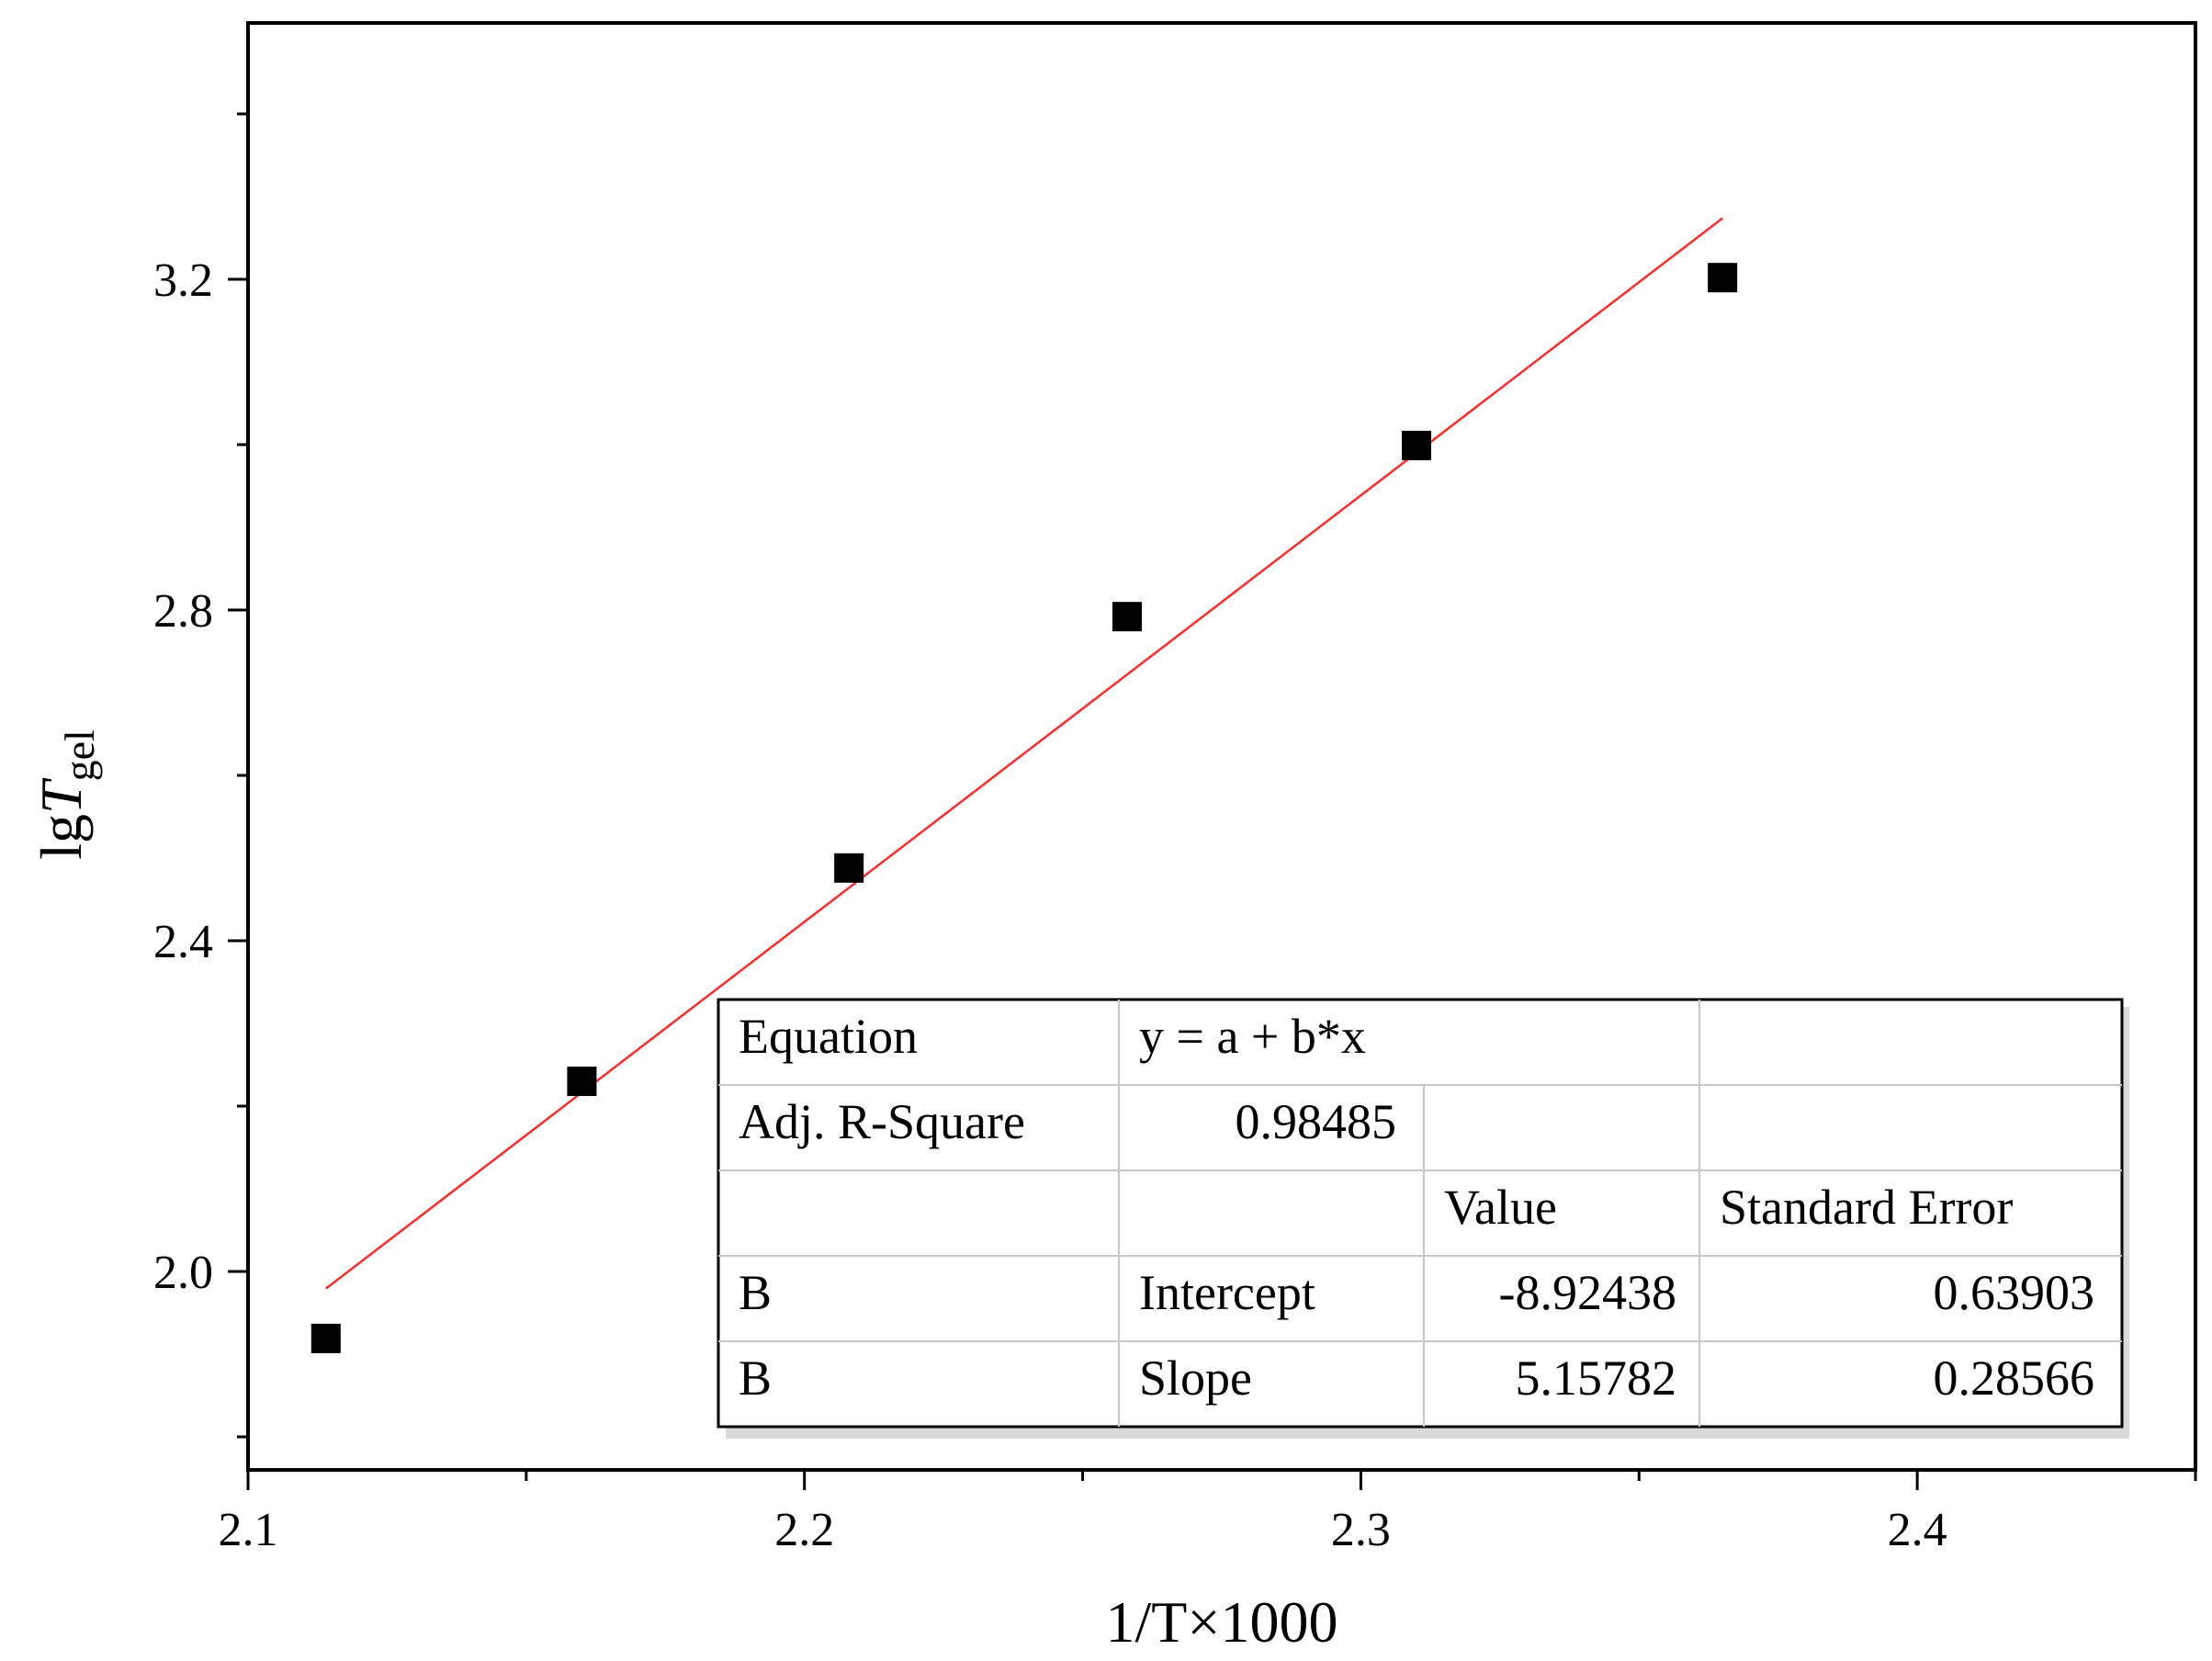 The image size is (2212, 1661). Describe the element at coordinates (79, 755) in the screenshot. I see `y-axis-title-subscript: gel` at that location.